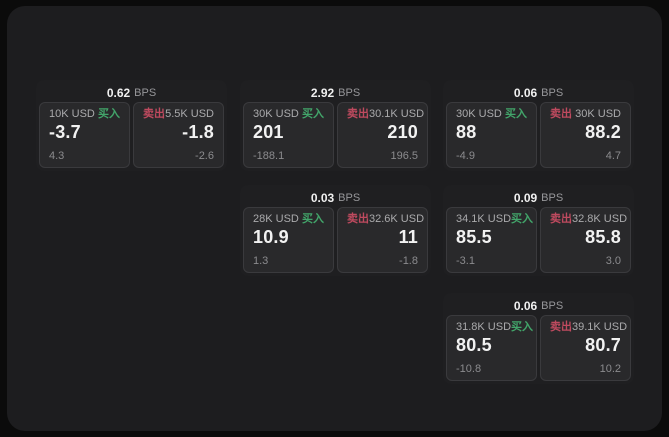 This screenshot has height=437, width=669. I want to click on sell-price: 85.8, so click(603, 237).